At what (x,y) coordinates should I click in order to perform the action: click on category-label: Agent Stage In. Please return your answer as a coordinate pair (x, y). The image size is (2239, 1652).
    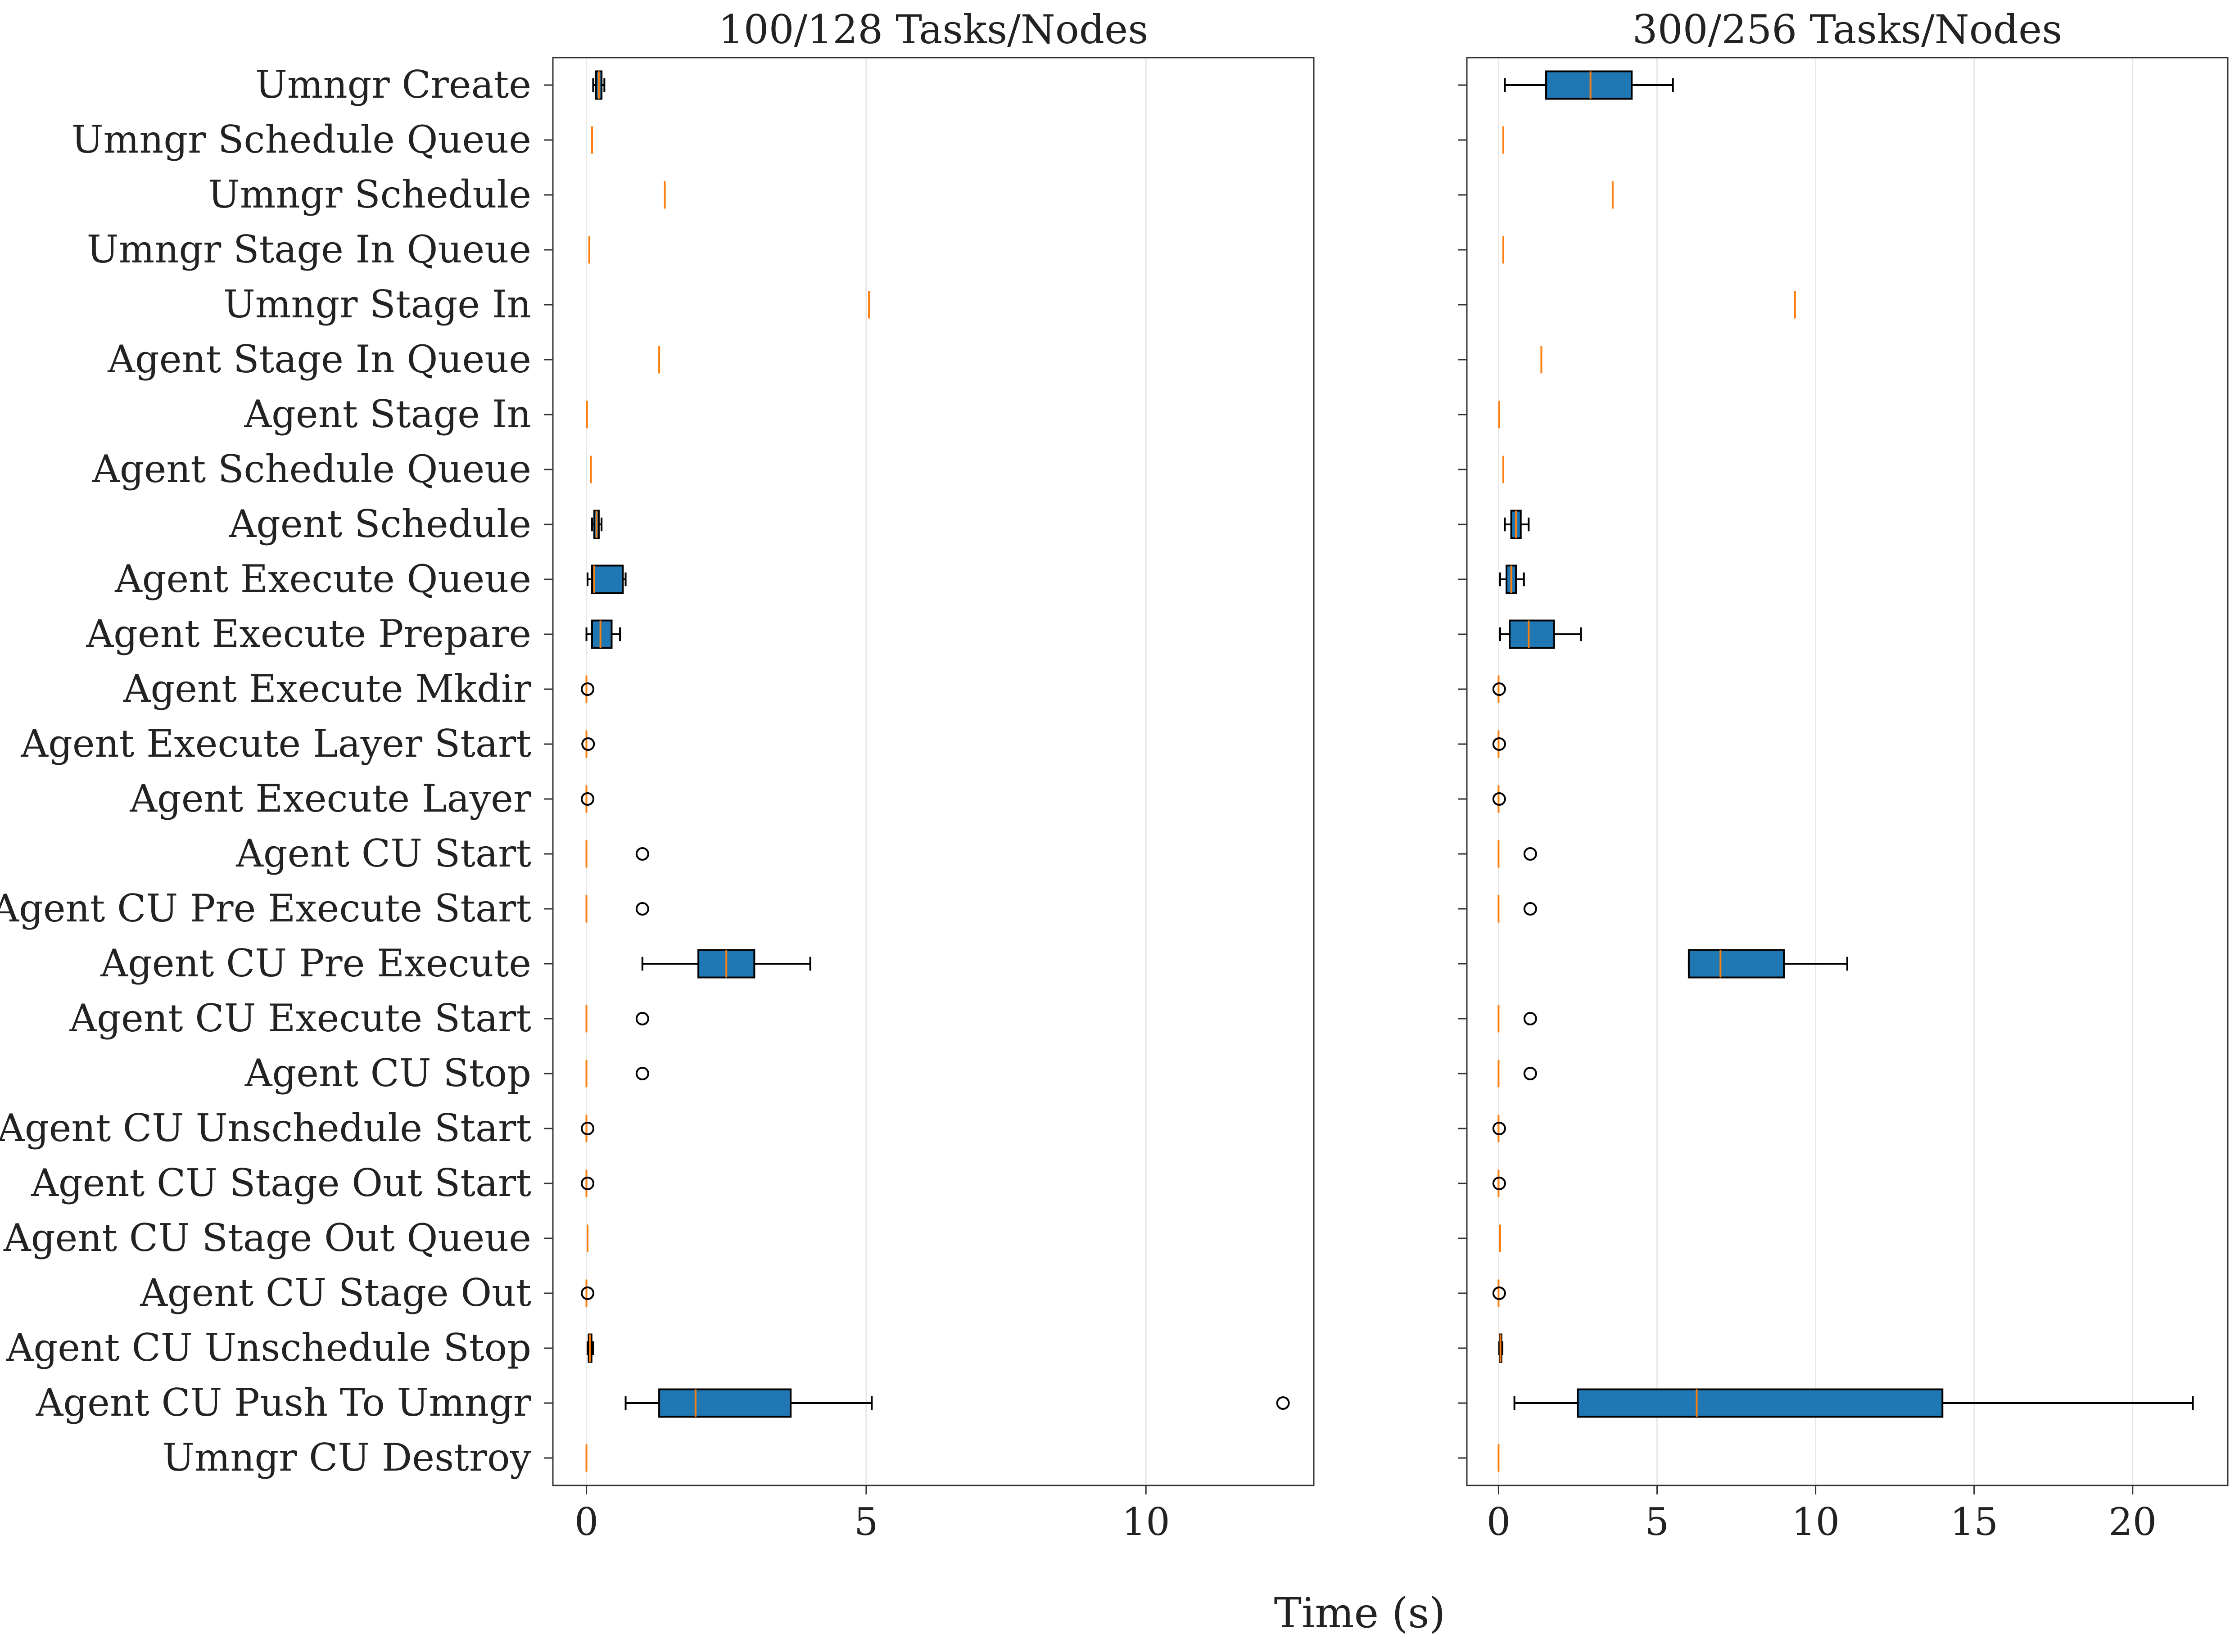
    Looking at the image, I should click on (387, 414).